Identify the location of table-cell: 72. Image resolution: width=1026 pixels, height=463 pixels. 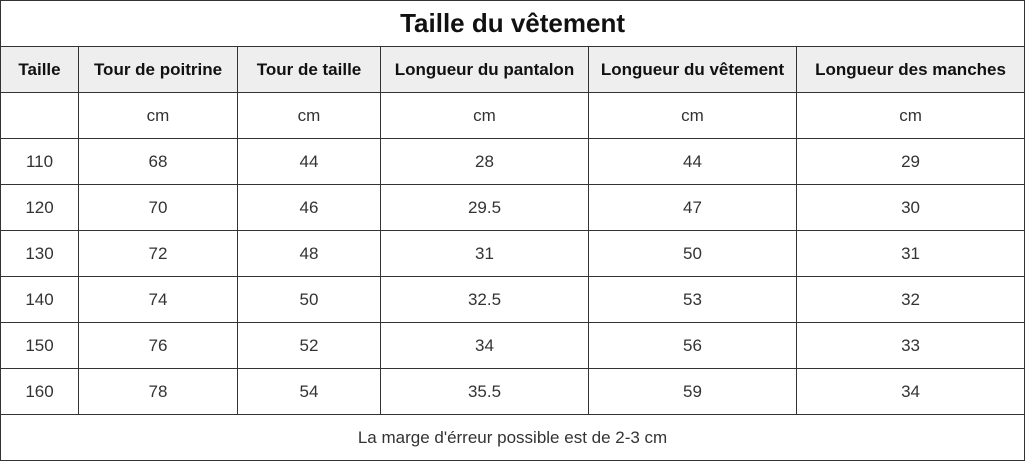
(158, 253).